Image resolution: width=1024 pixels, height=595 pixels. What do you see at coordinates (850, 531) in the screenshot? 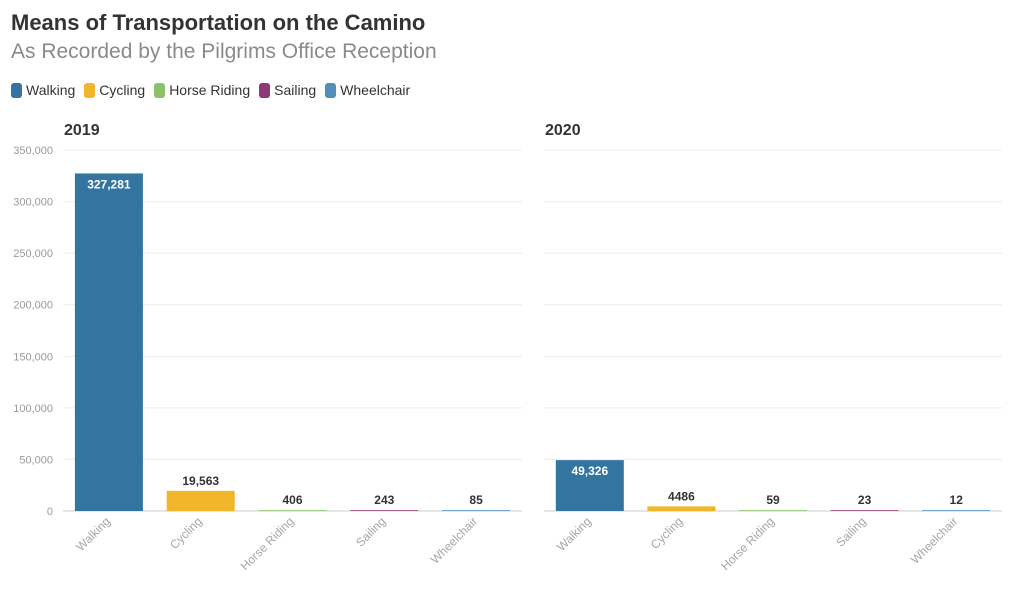
I see `x-tick-label-2020-sailing: Sailing` at bounding box center [850, 531].